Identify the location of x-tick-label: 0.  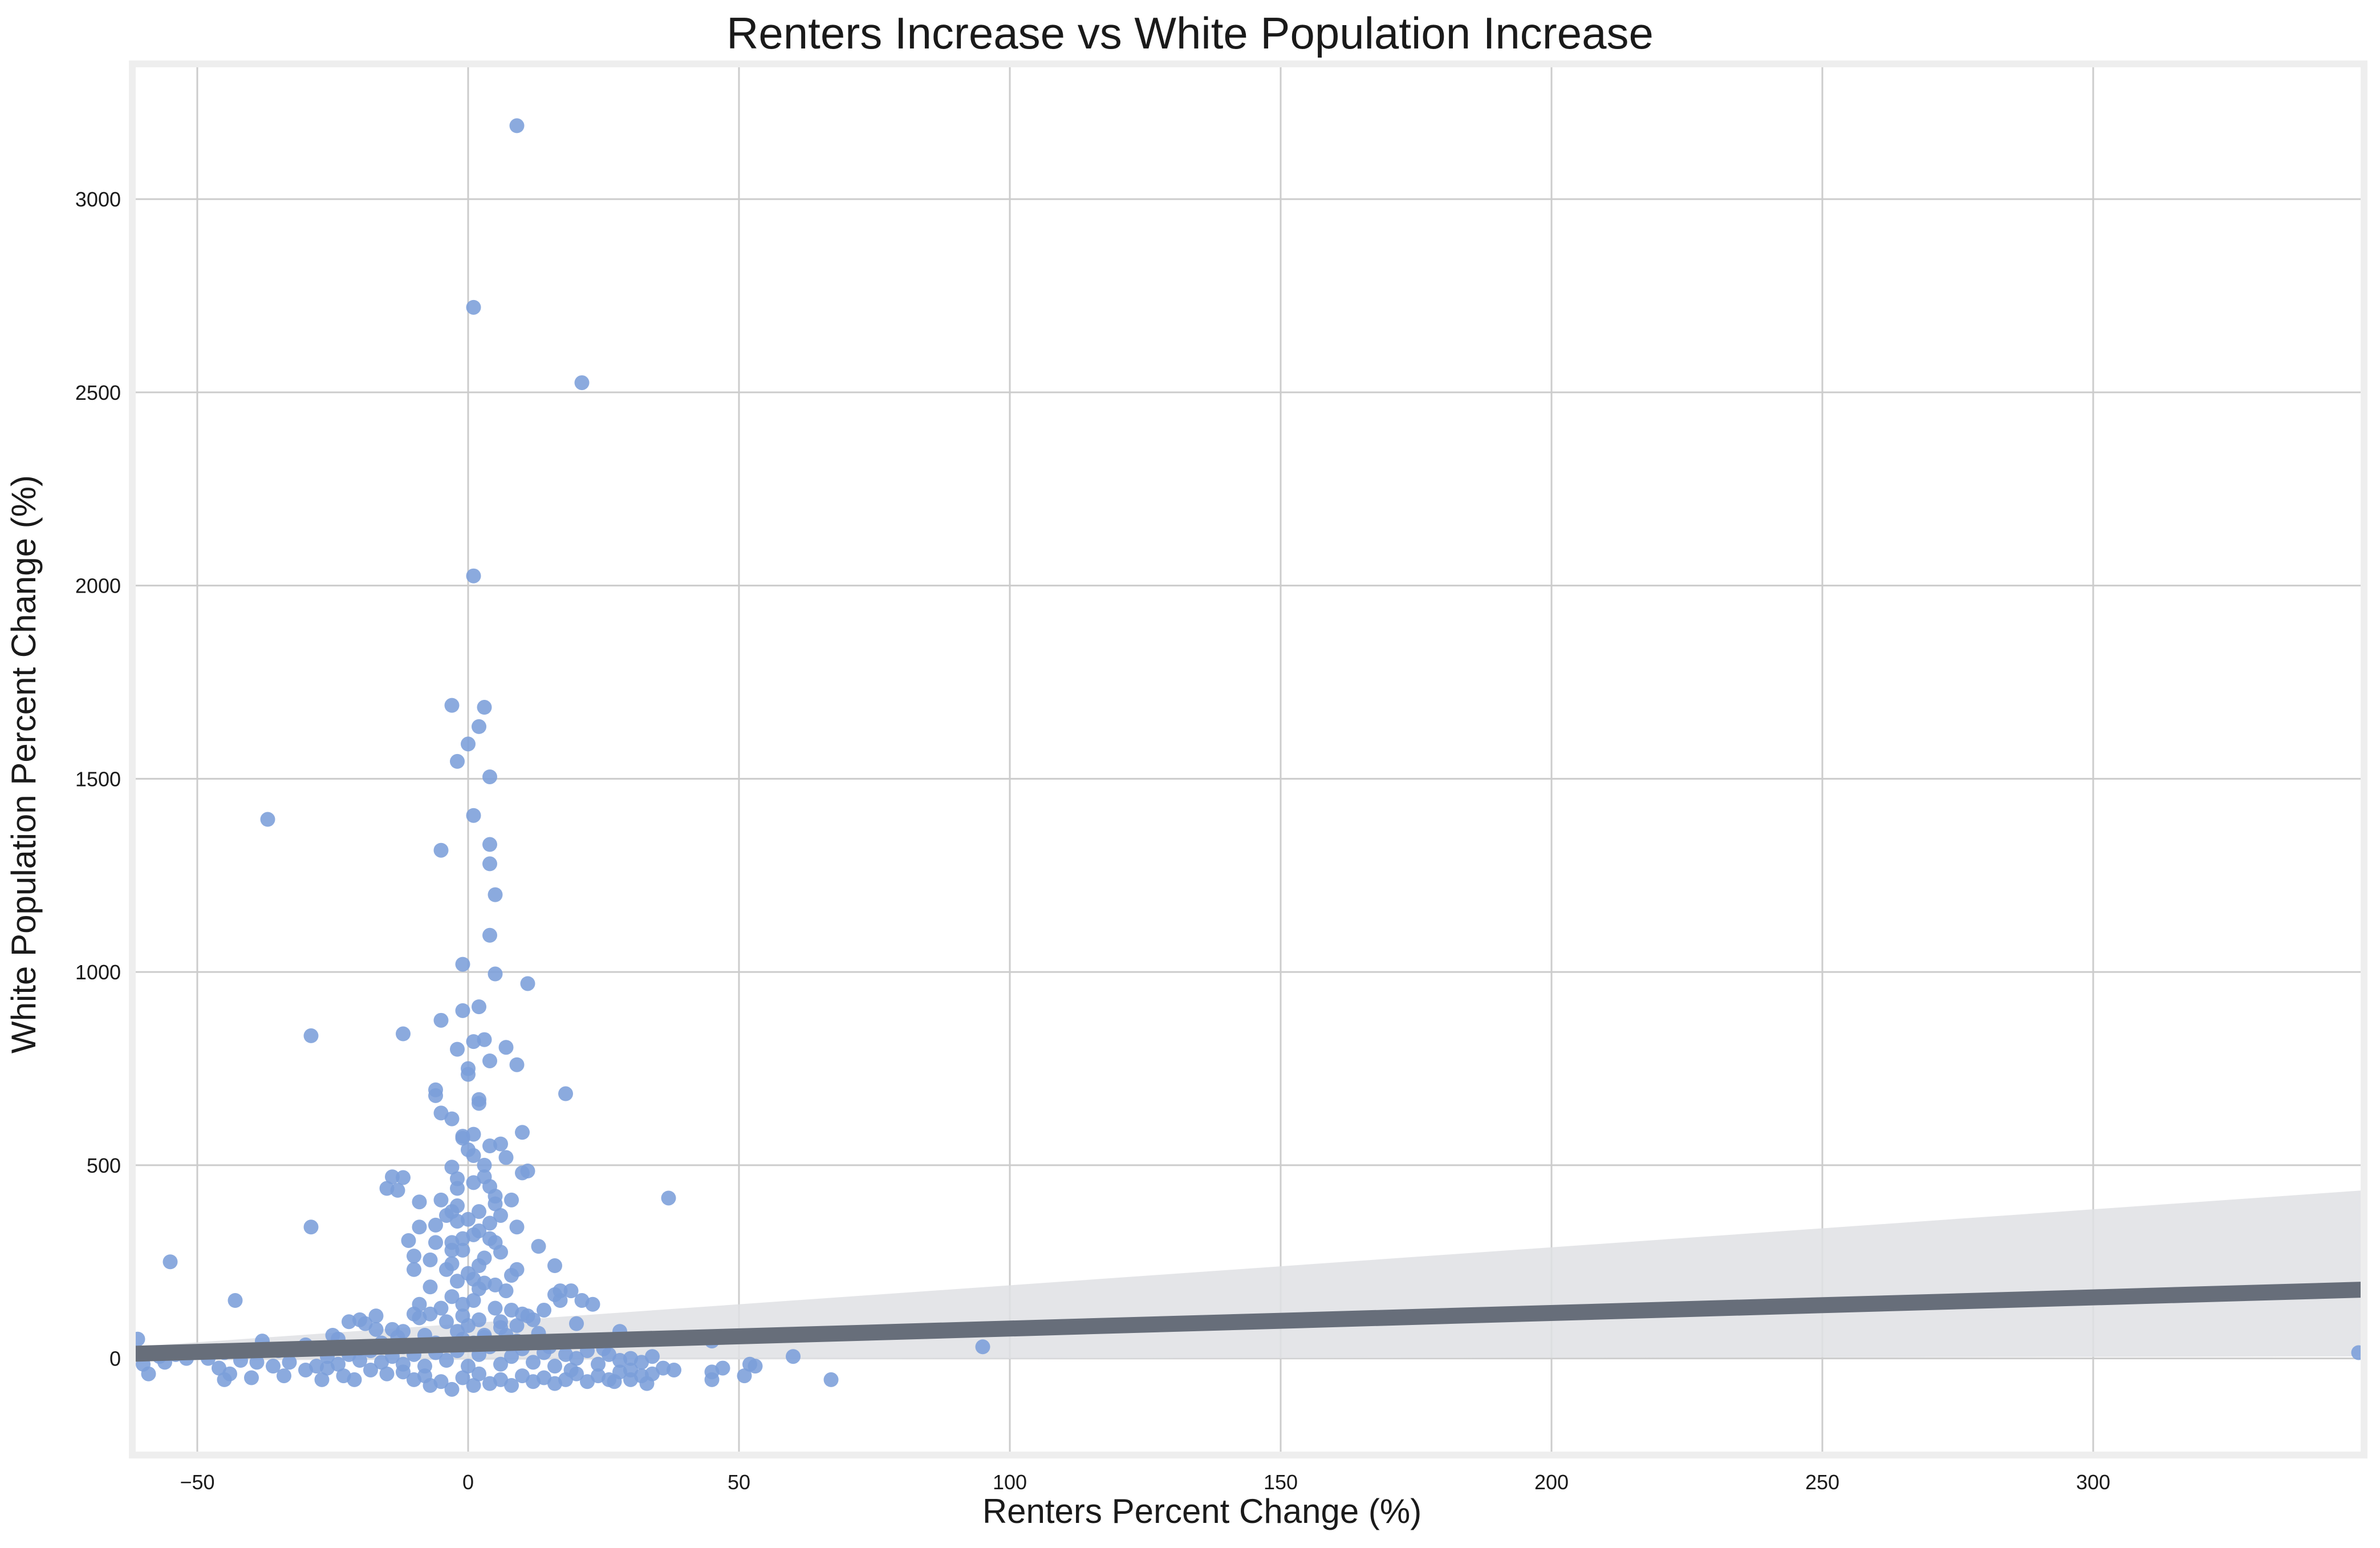
(468, 1482).